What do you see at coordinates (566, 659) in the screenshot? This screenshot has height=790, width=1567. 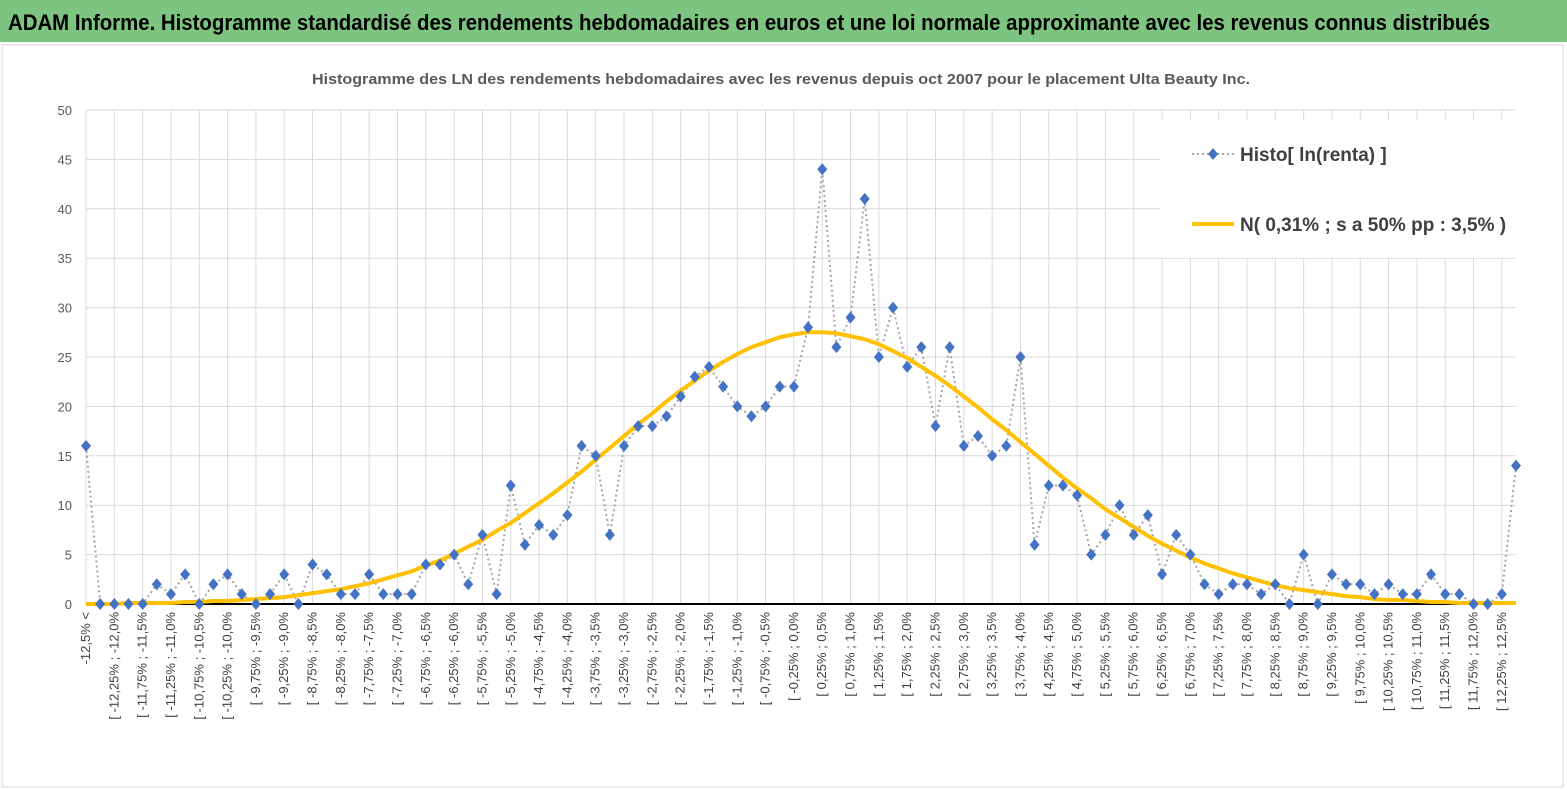 I see `x-tick-label: [ -4,25% ; -4,0%` at bounding box center [566, 659].